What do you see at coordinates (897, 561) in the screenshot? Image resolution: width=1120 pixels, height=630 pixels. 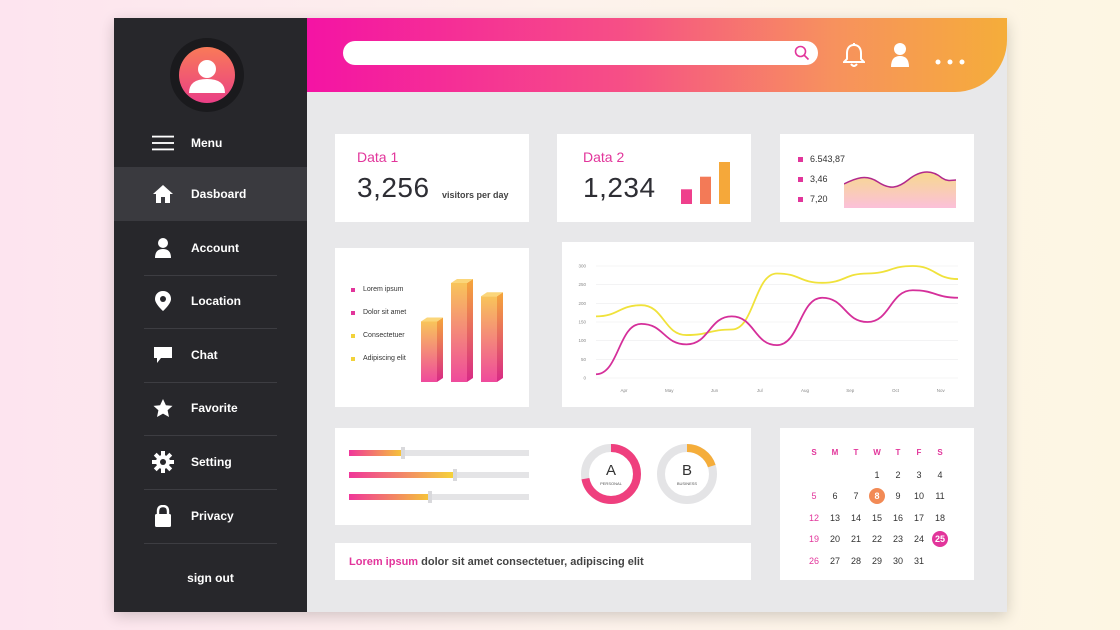 I see `calendar-day: 30` at bounding box center [897, 561].